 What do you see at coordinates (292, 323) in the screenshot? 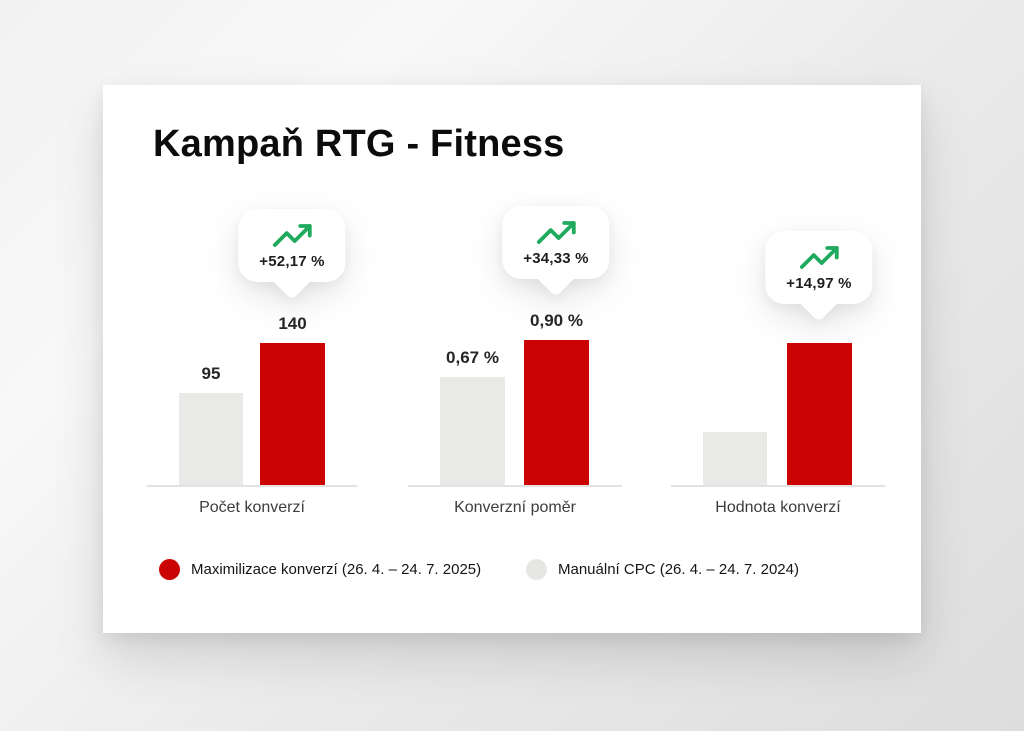
I see `bar-value-label: 140` at bounding box center [292, 323].